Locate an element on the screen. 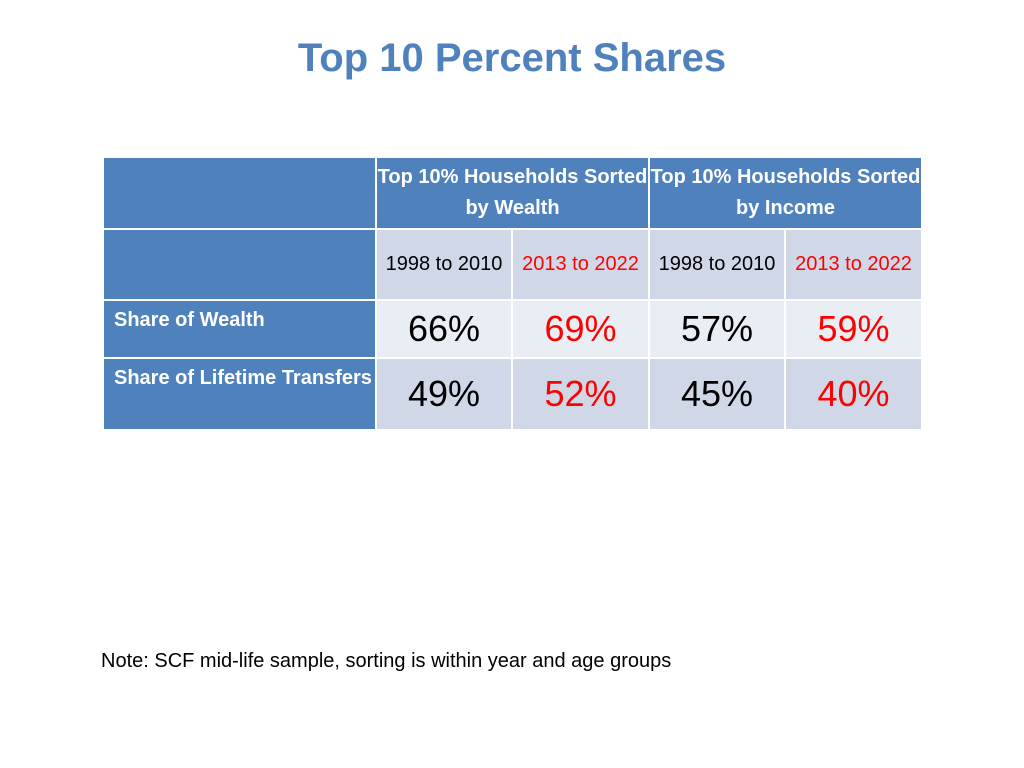 The width and height of the screenshot is (1024, 768). value-cell: 57% is located at coordinates (717, 329).